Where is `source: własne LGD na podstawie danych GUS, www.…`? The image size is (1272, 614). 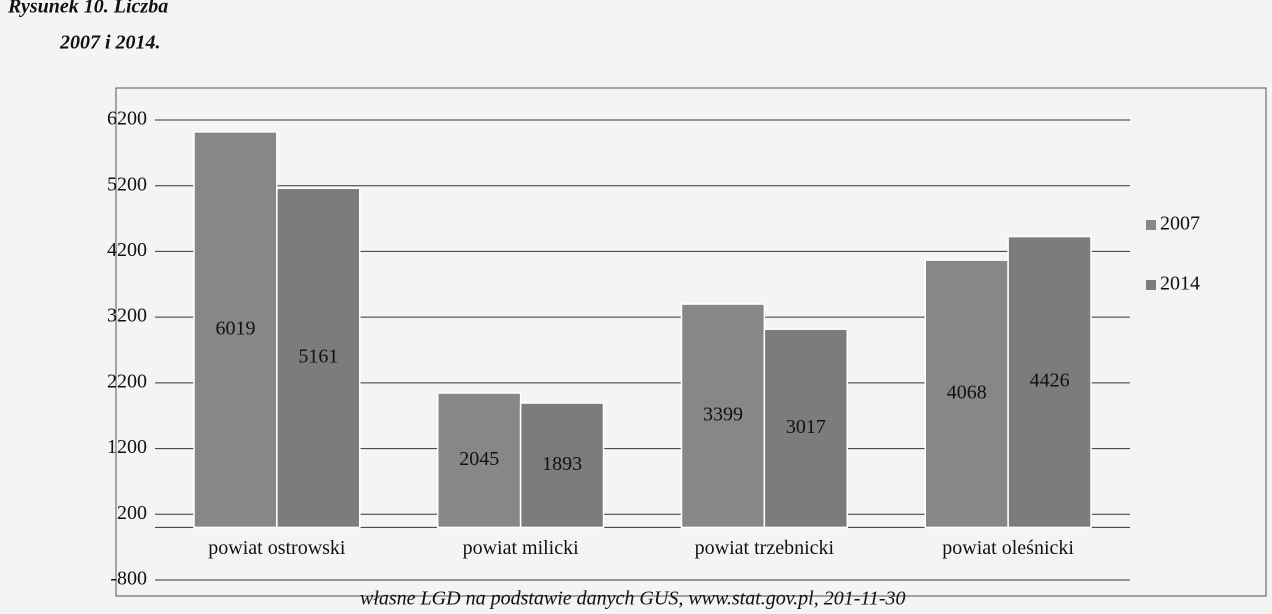 source: własne LGD na podstawie danych GUS, www.… is located at coordinates (633, 599).